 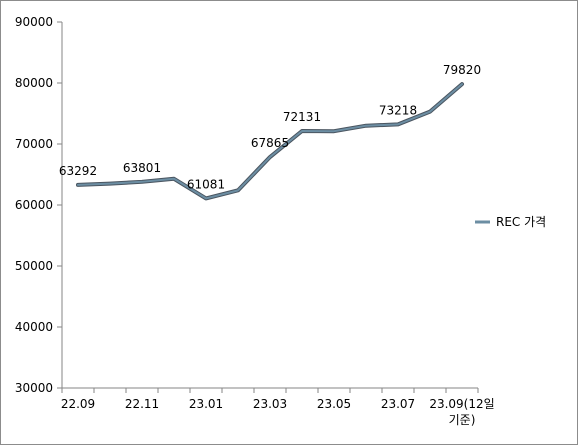 What do you see at coordinates (206, 184) in the screenshot?
I see `data-label: 61081` at bounding box center [206, 184].